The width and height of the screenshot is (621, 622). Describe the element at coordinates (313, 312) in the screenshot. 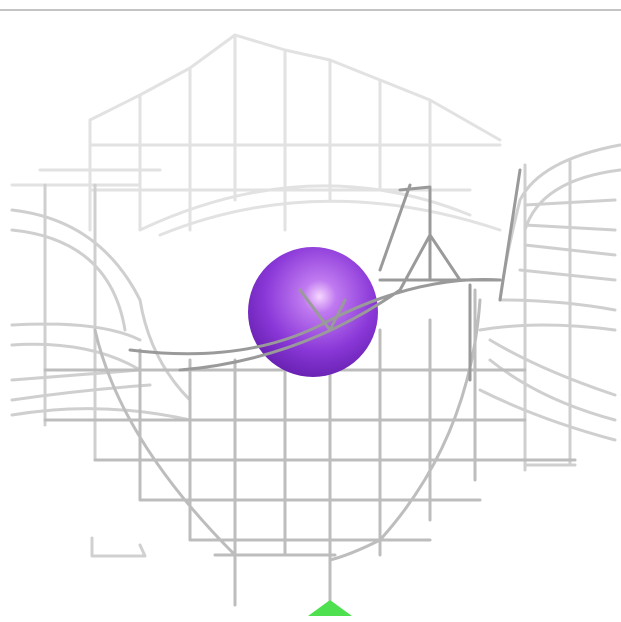

I see `ion-sphere` at that location.